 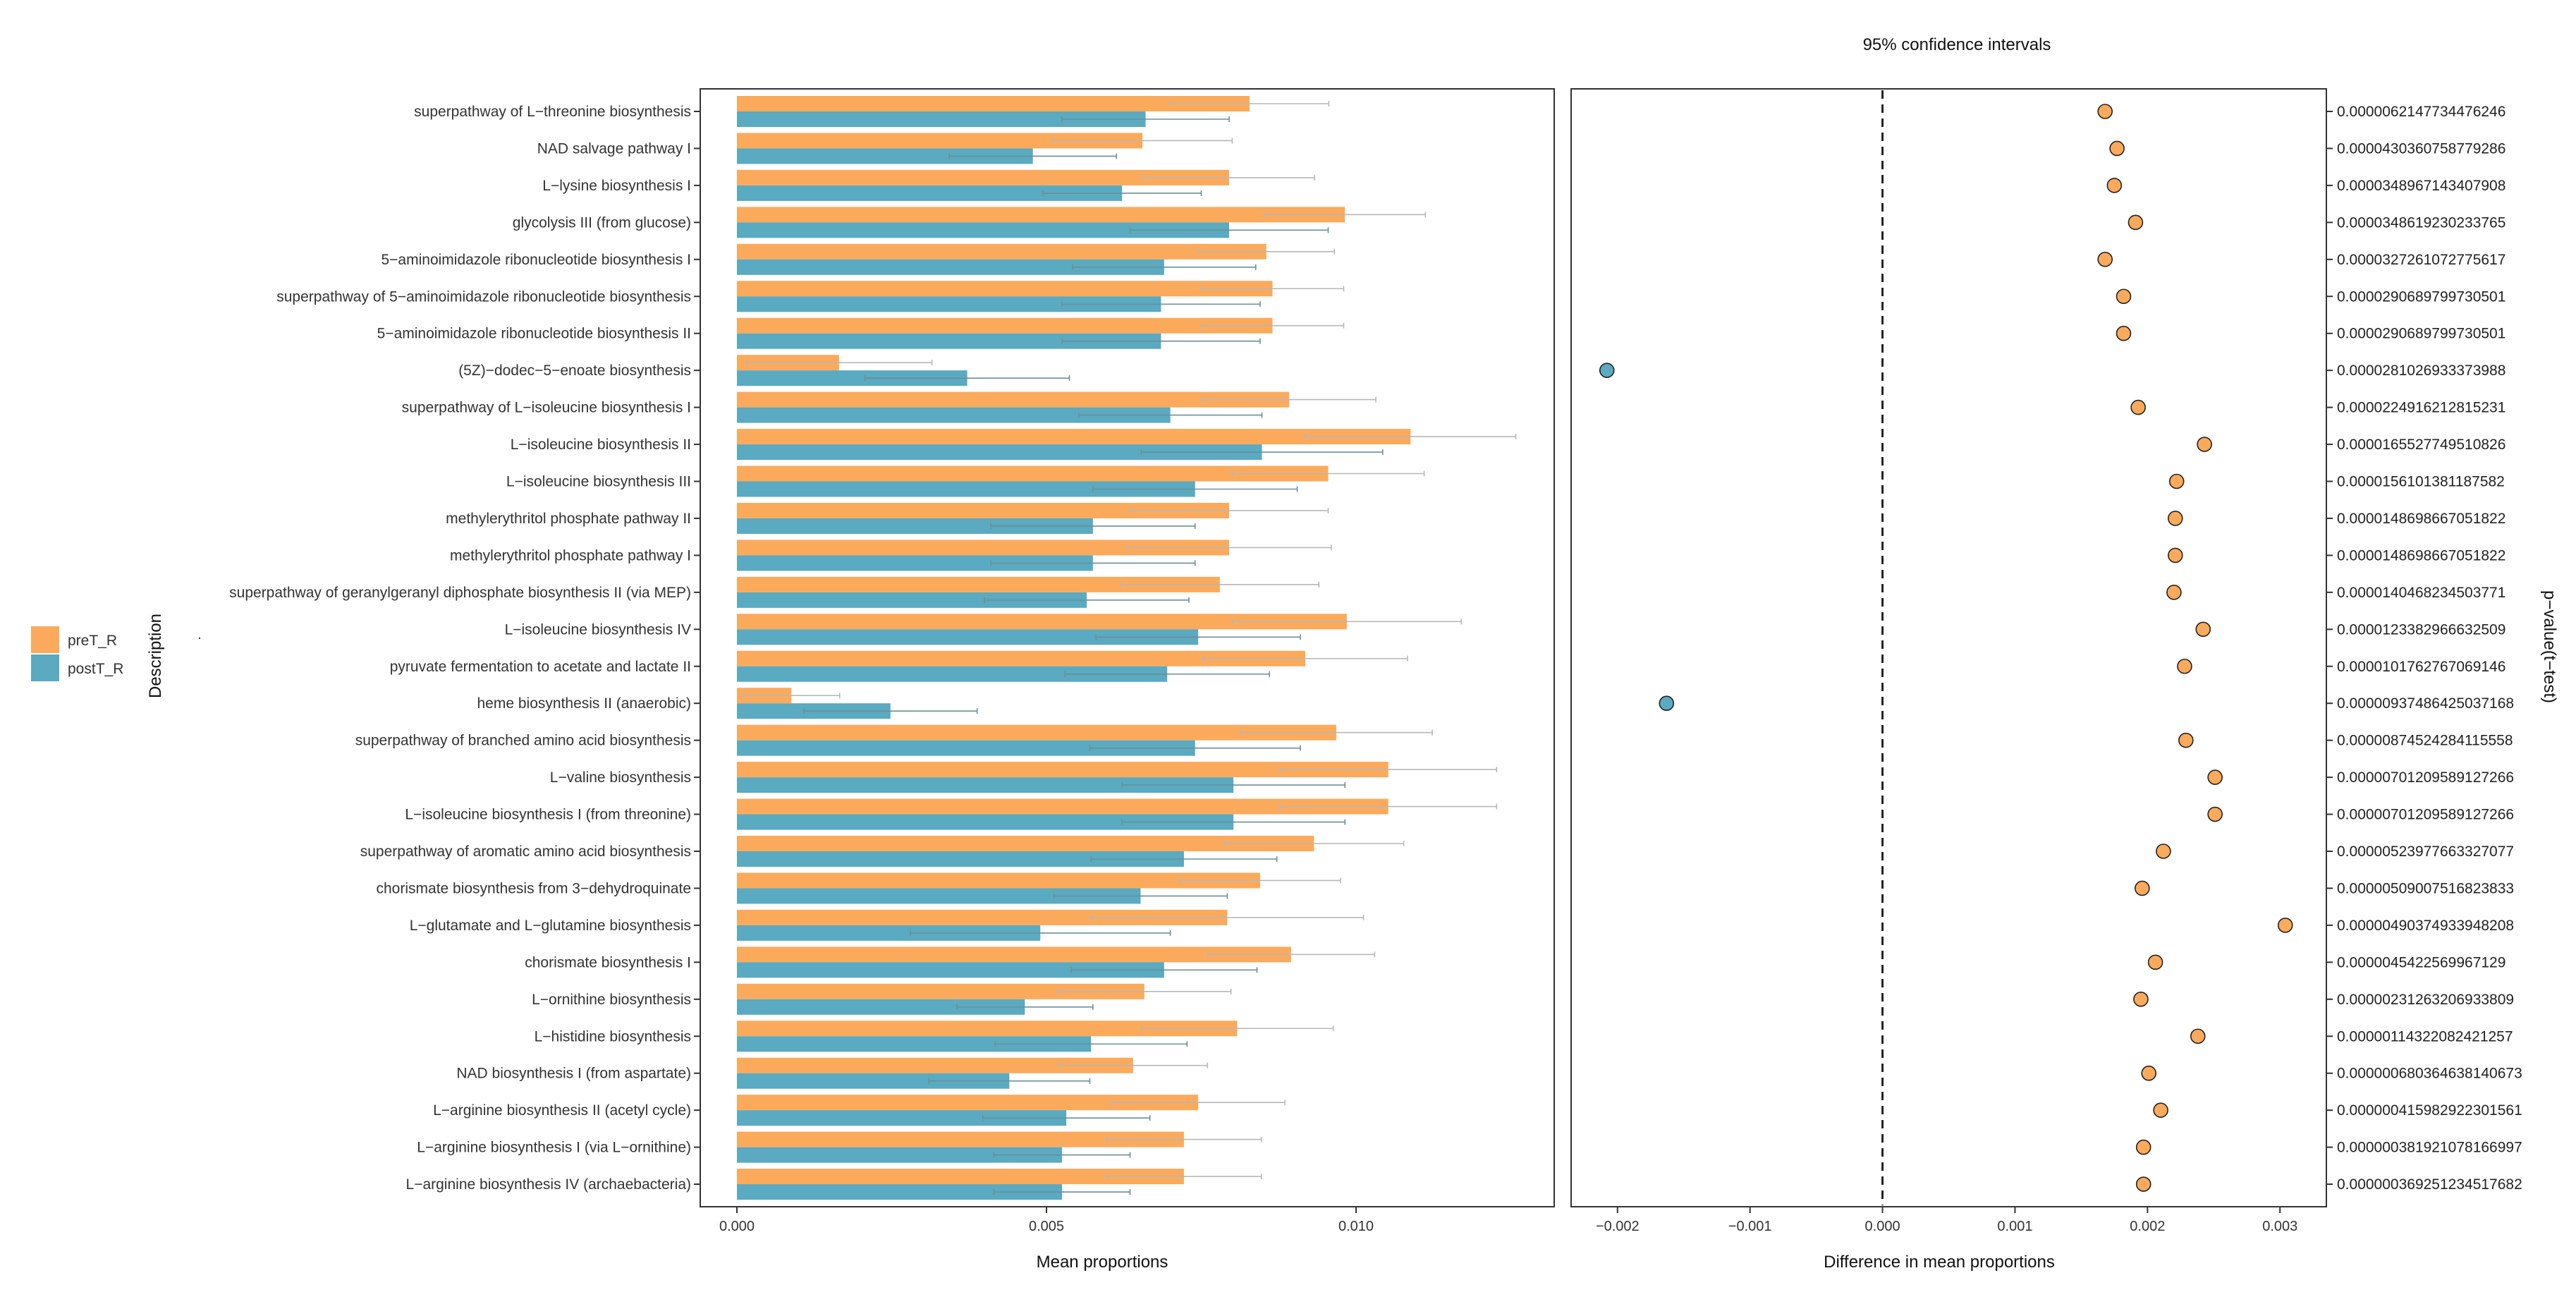 I want to click on category-label: NAD biosynthesis I (from aspartate), so click(x=574, y=1074).